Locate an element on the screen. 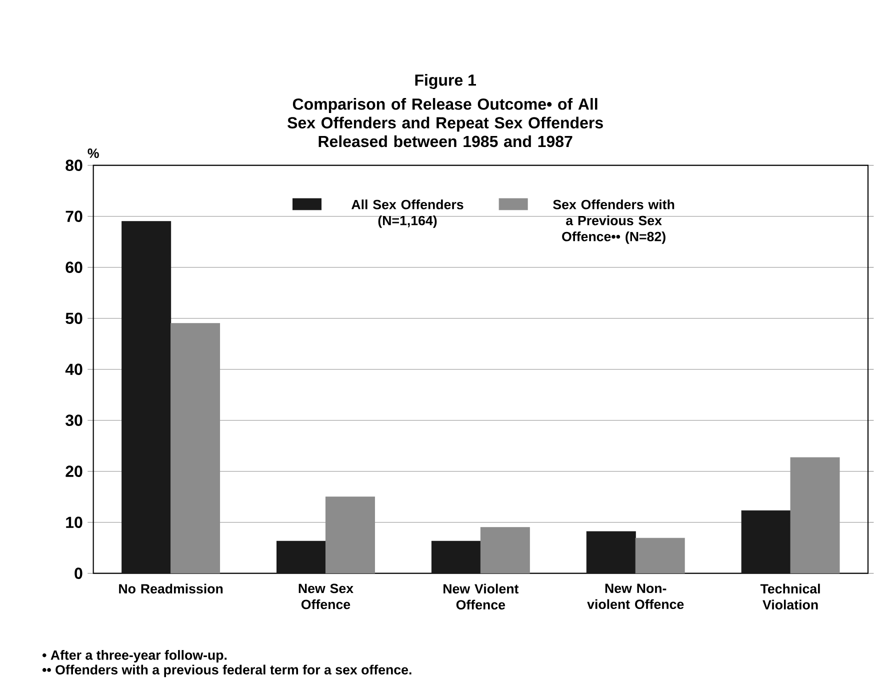 This screenshot has height=696, width=892. chart-title: Figure 1 is located at coordinates (445, 82).